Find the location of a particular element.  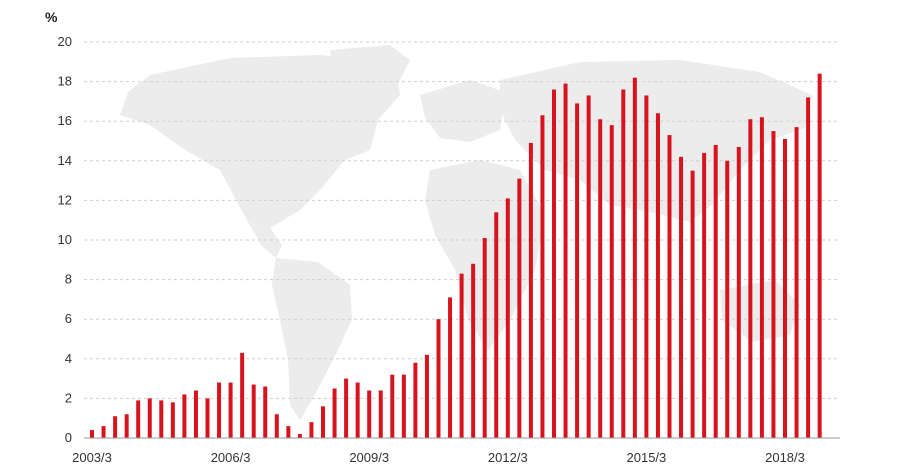

y-tick-label: 0 is located at coordinates (68, 437).